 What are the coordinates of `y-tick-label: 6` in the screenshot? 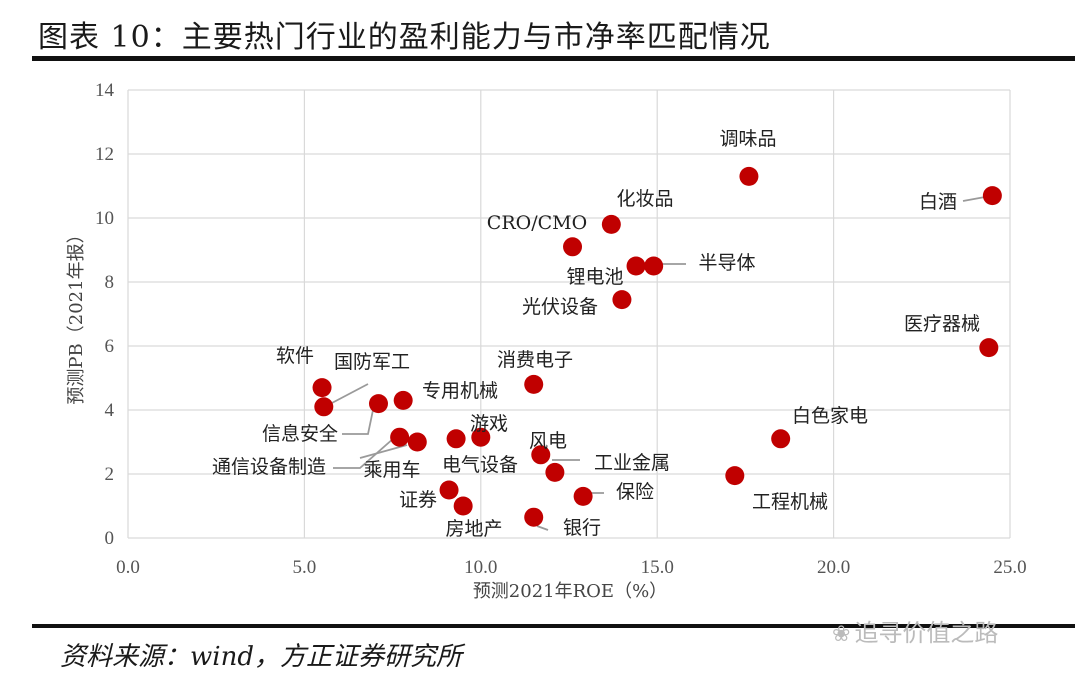 It's located at (110, 346).